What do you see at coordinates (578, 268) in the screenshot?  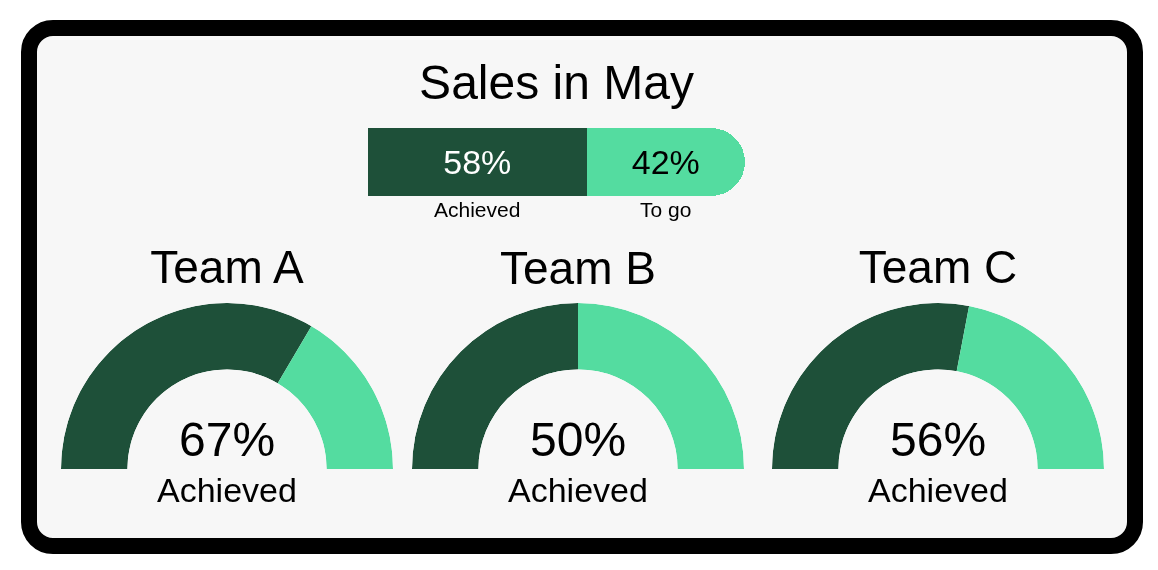 I see `chart-title: Team B` at bounding box center [578, 268].